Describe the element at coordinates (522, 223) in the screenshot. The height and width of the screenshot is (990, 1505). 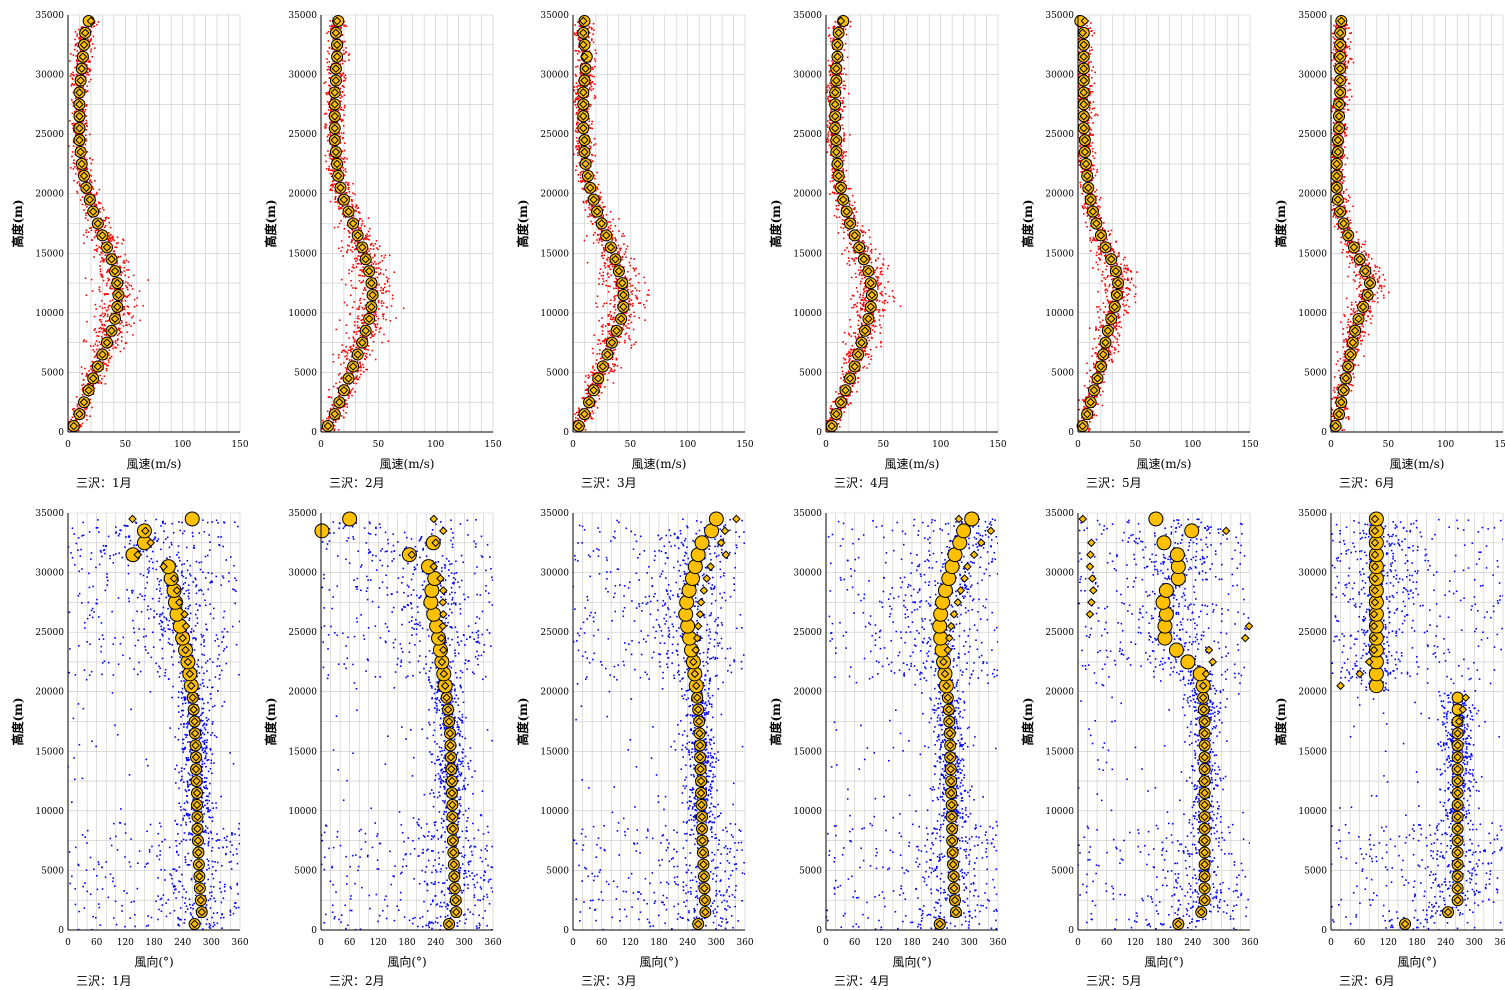
I see `y-axis-label: 高度(m)` at that location.